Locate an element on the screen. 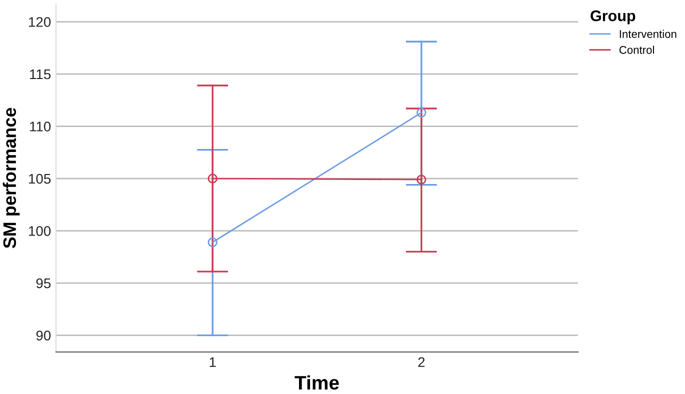 The width and height of the screenshot is (685, 394). x-tick-label: 2 is located at coordinates (421, 362).